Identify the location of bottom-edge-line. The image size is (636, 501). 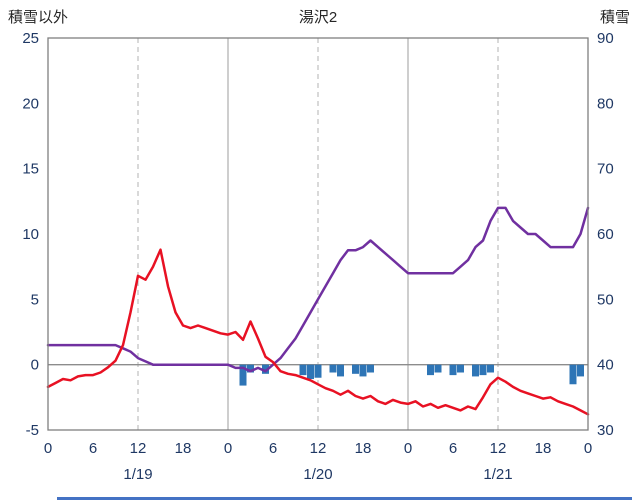
(344, 498).